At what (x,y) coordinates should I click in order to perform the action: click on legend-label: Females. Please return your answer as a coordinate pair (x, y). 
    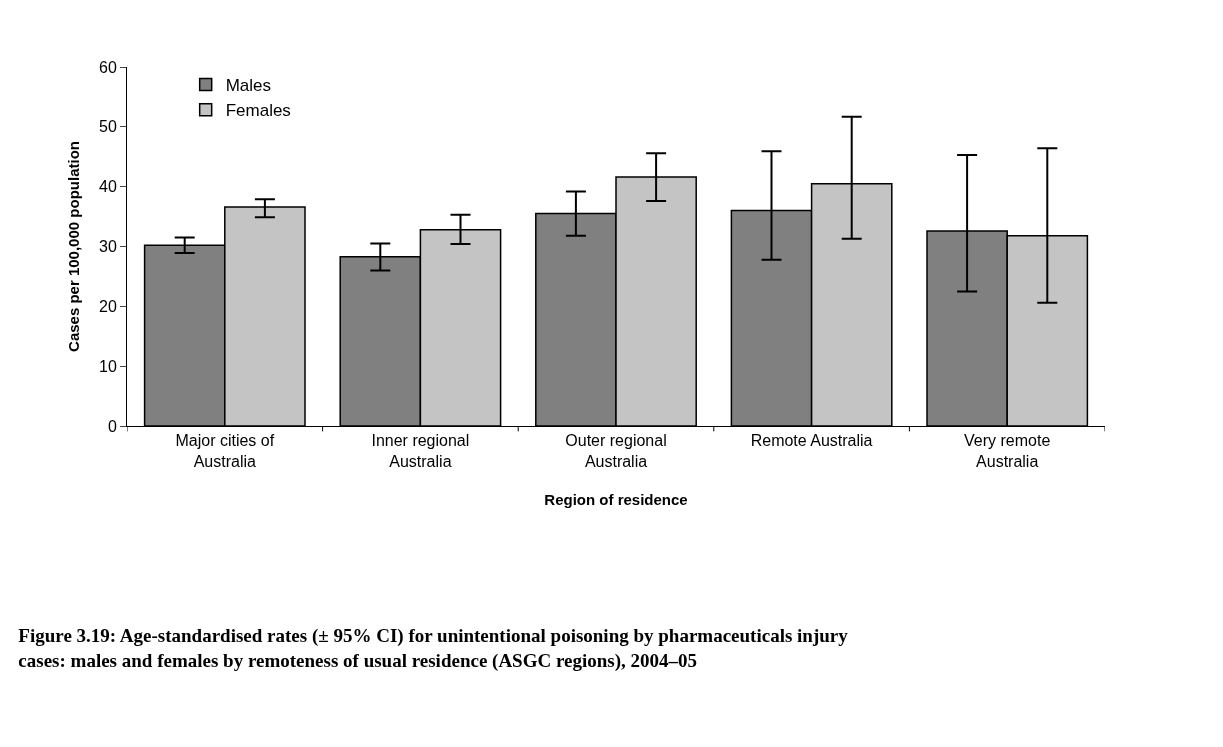
    Looking at the image, I should click on (258, 111).